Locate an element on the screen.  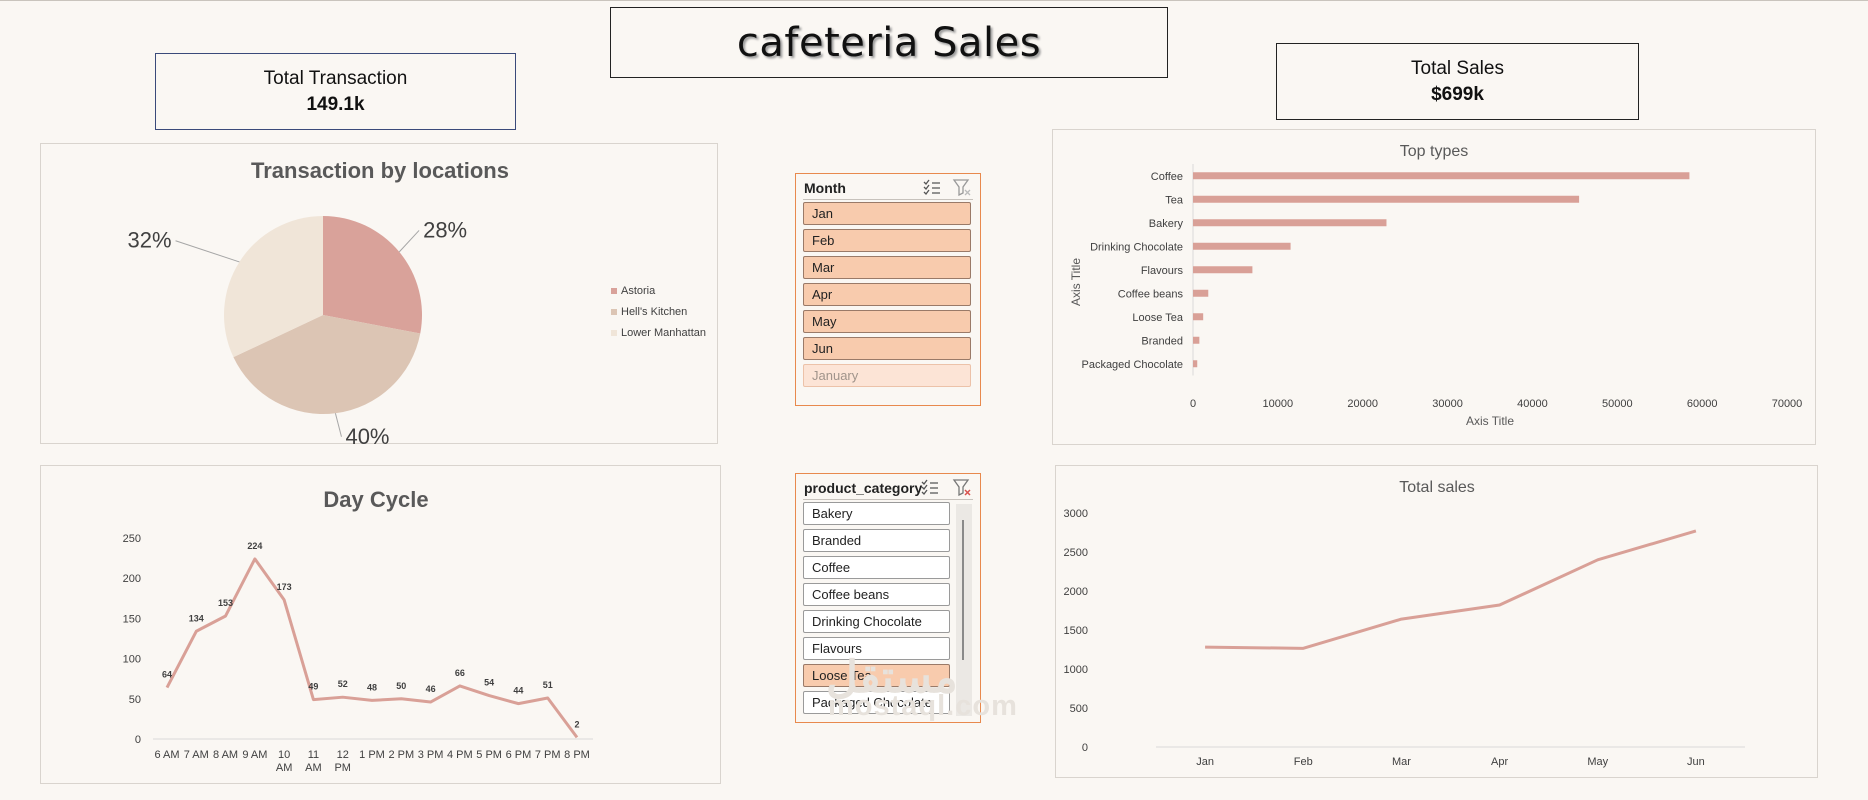
legend-swatch is located at coordinates (614, 333).